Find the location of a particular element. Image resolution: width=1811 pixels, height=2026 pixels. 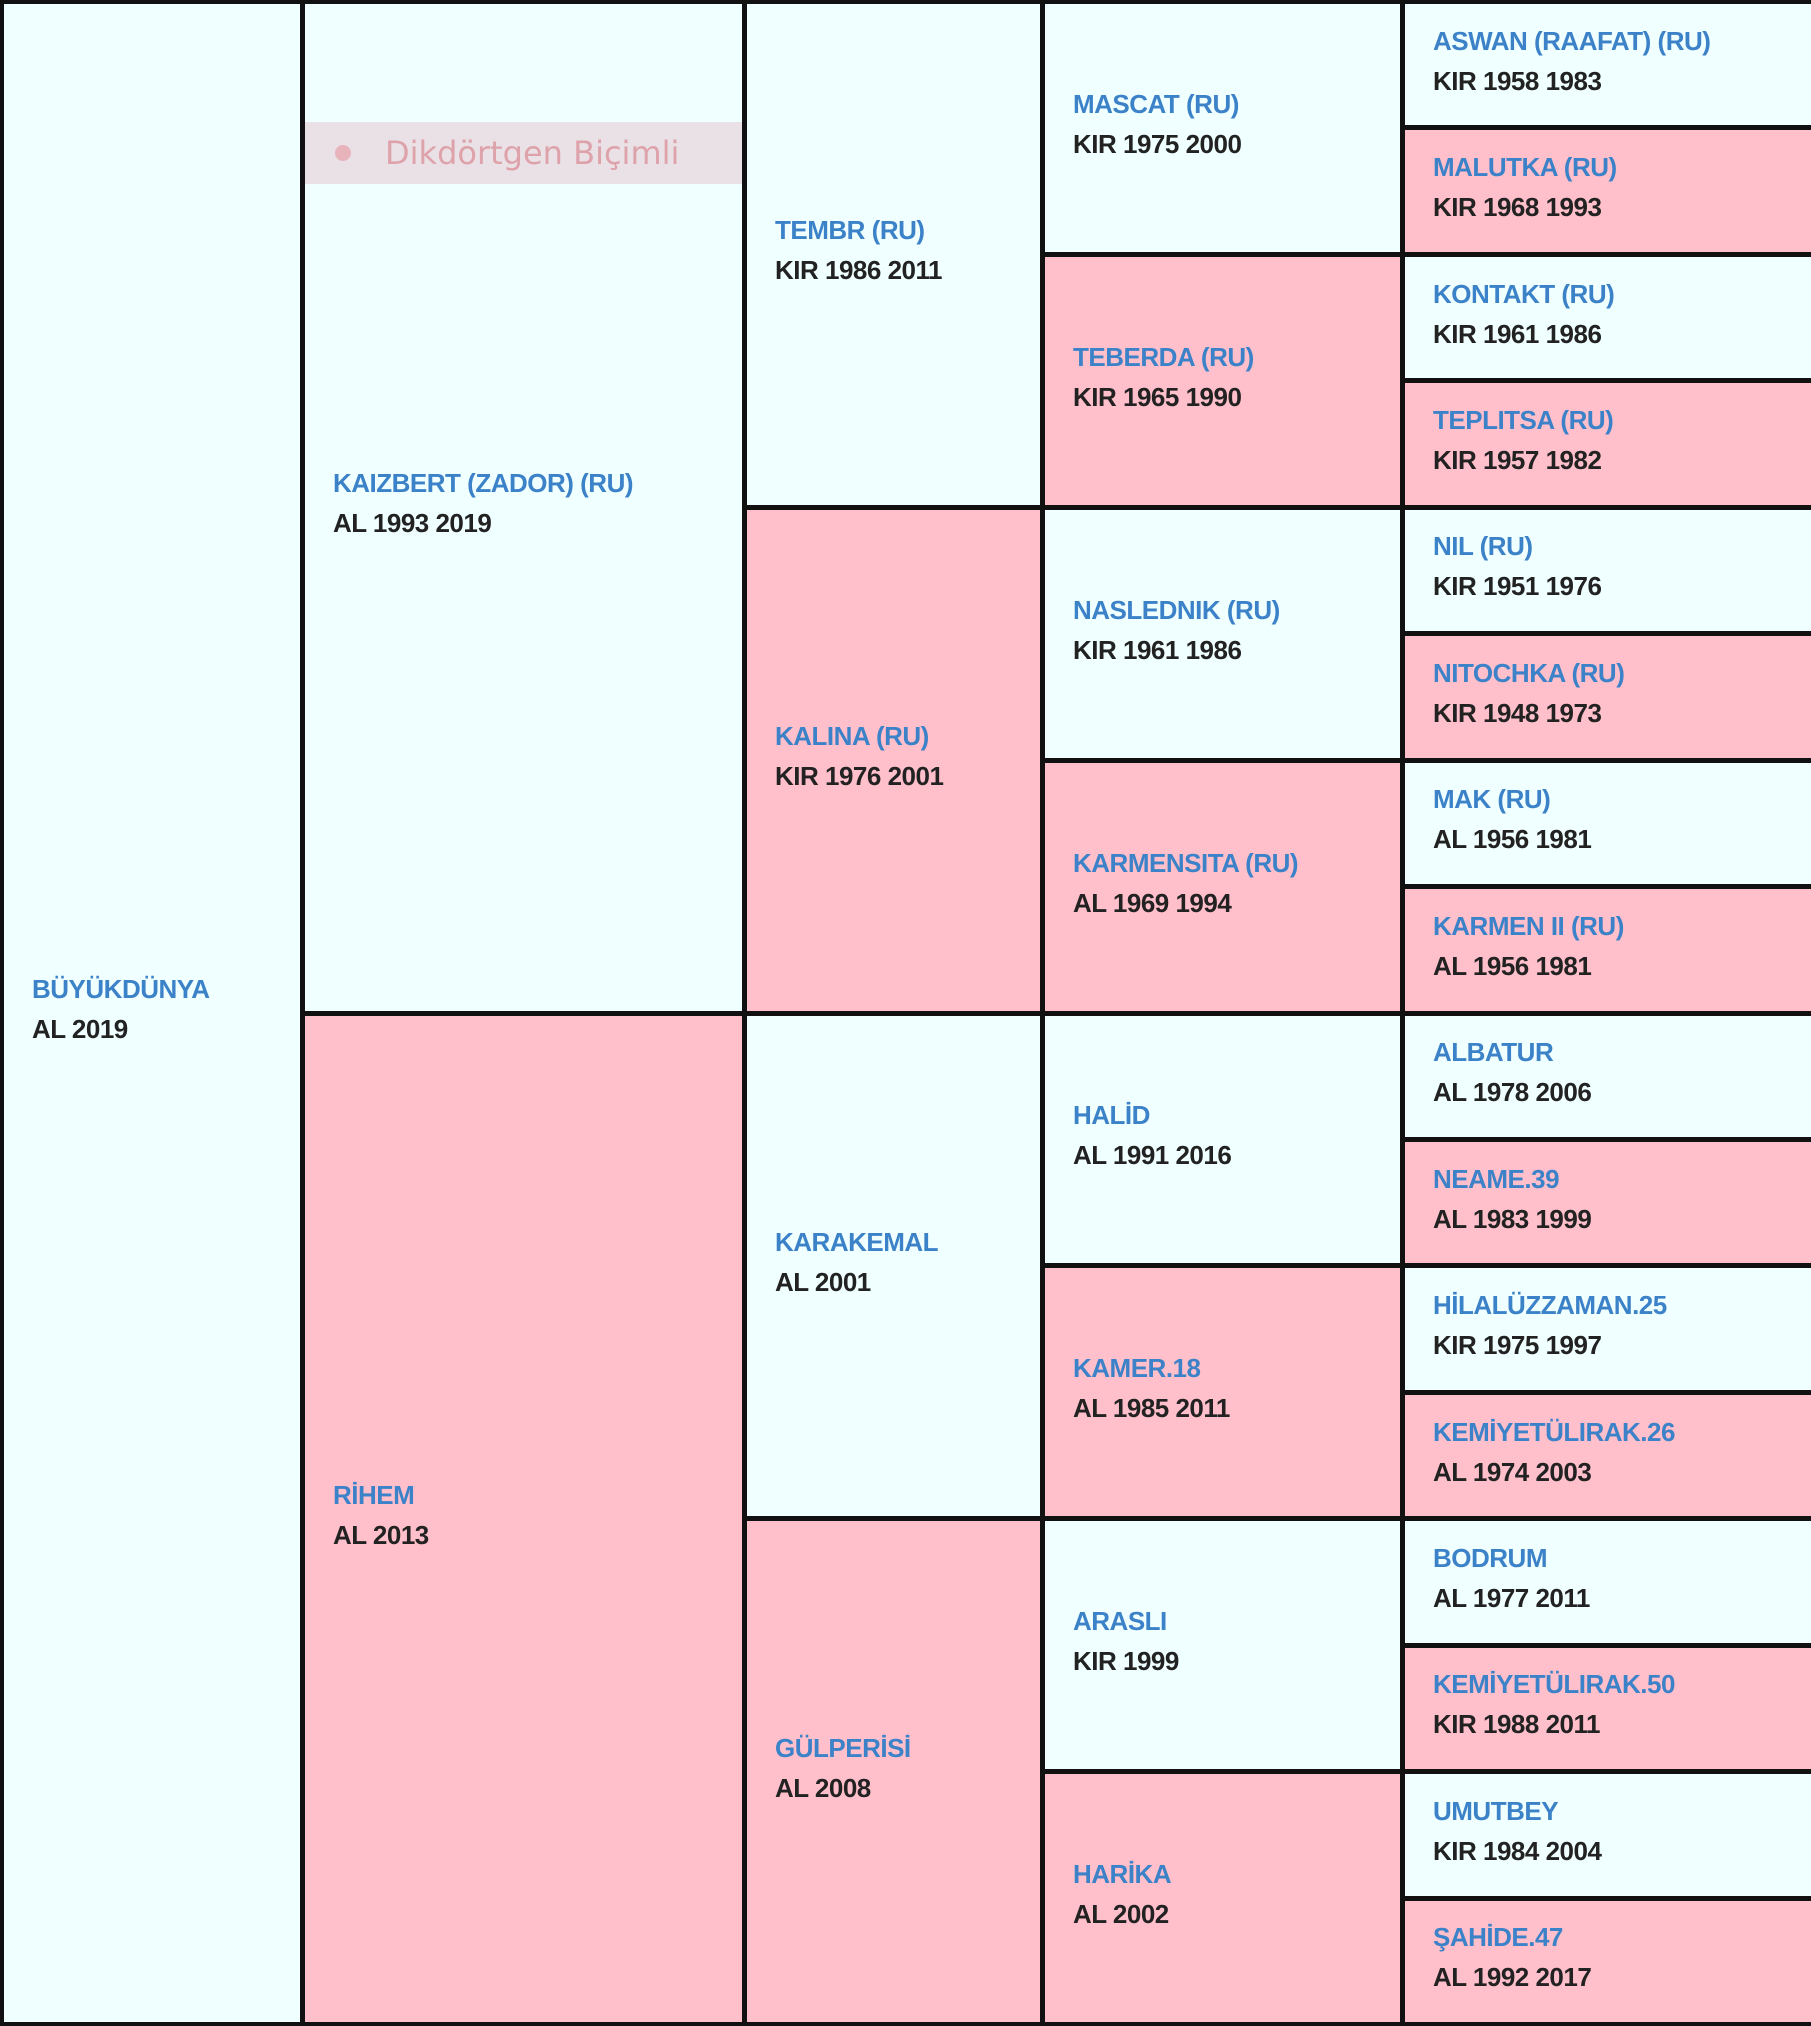

pedigree-cell-gen4: MASCAT (RU) KIR 1975 2000 is located at coordinates (1222, 128).